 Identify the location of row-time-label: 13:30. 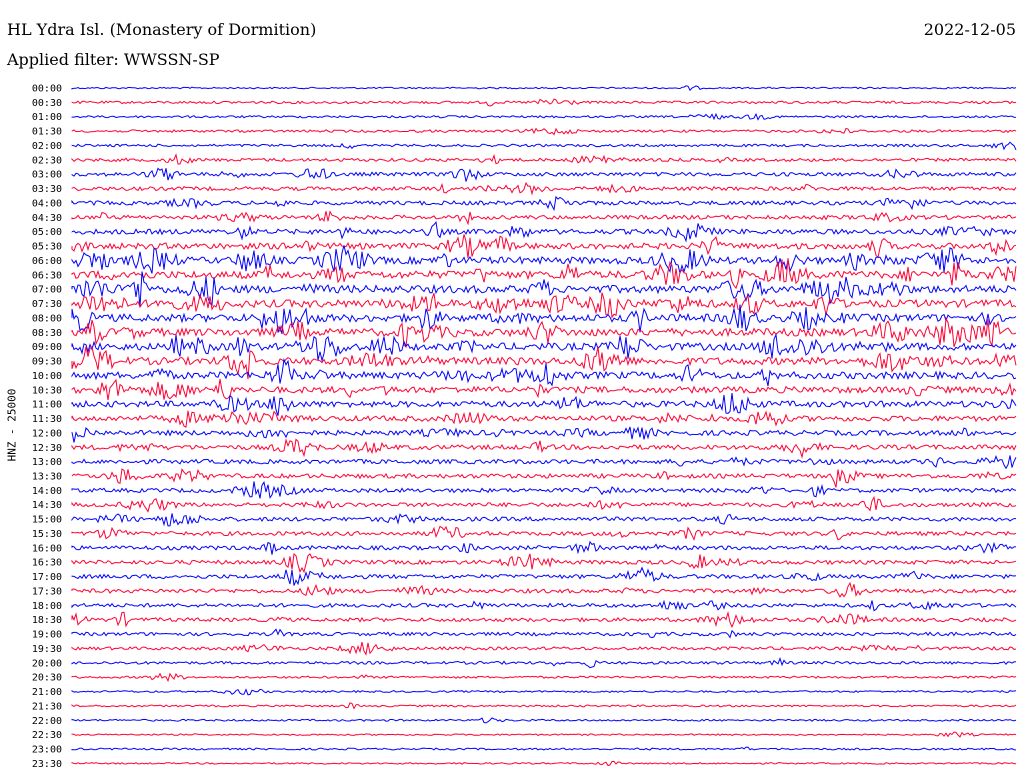
(47, 476).